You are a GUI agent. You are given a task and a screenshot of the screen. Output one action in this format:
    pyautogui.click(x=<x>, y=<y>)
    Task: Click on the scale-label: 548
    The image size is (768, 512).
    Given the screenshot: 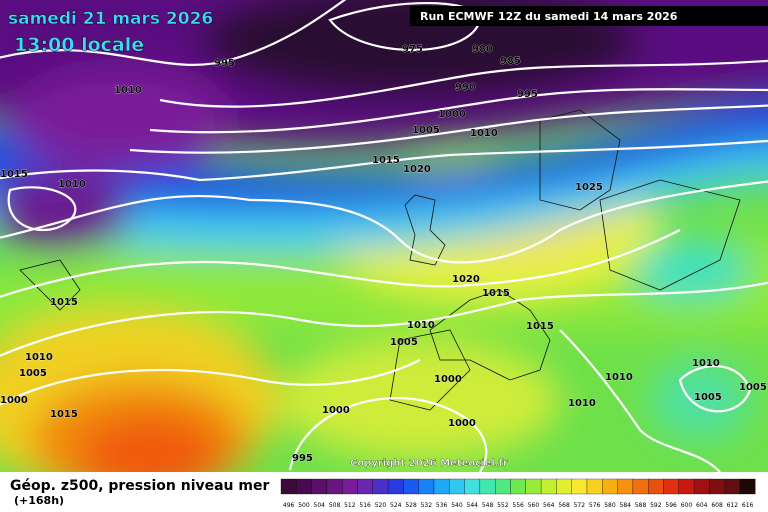 What is the action you would take?
    pyautogui.click(x=488, y=505)
    